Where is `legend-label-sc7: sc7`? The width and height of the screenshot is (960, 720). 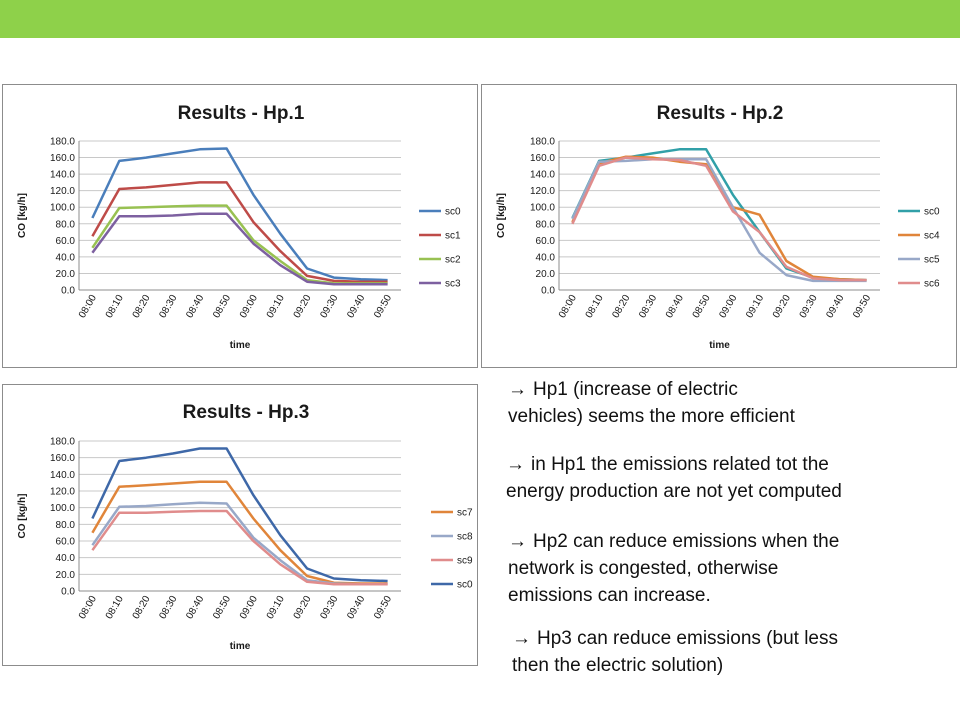 legend-label-sc7: sc7 is located at coordinates (465, 513).